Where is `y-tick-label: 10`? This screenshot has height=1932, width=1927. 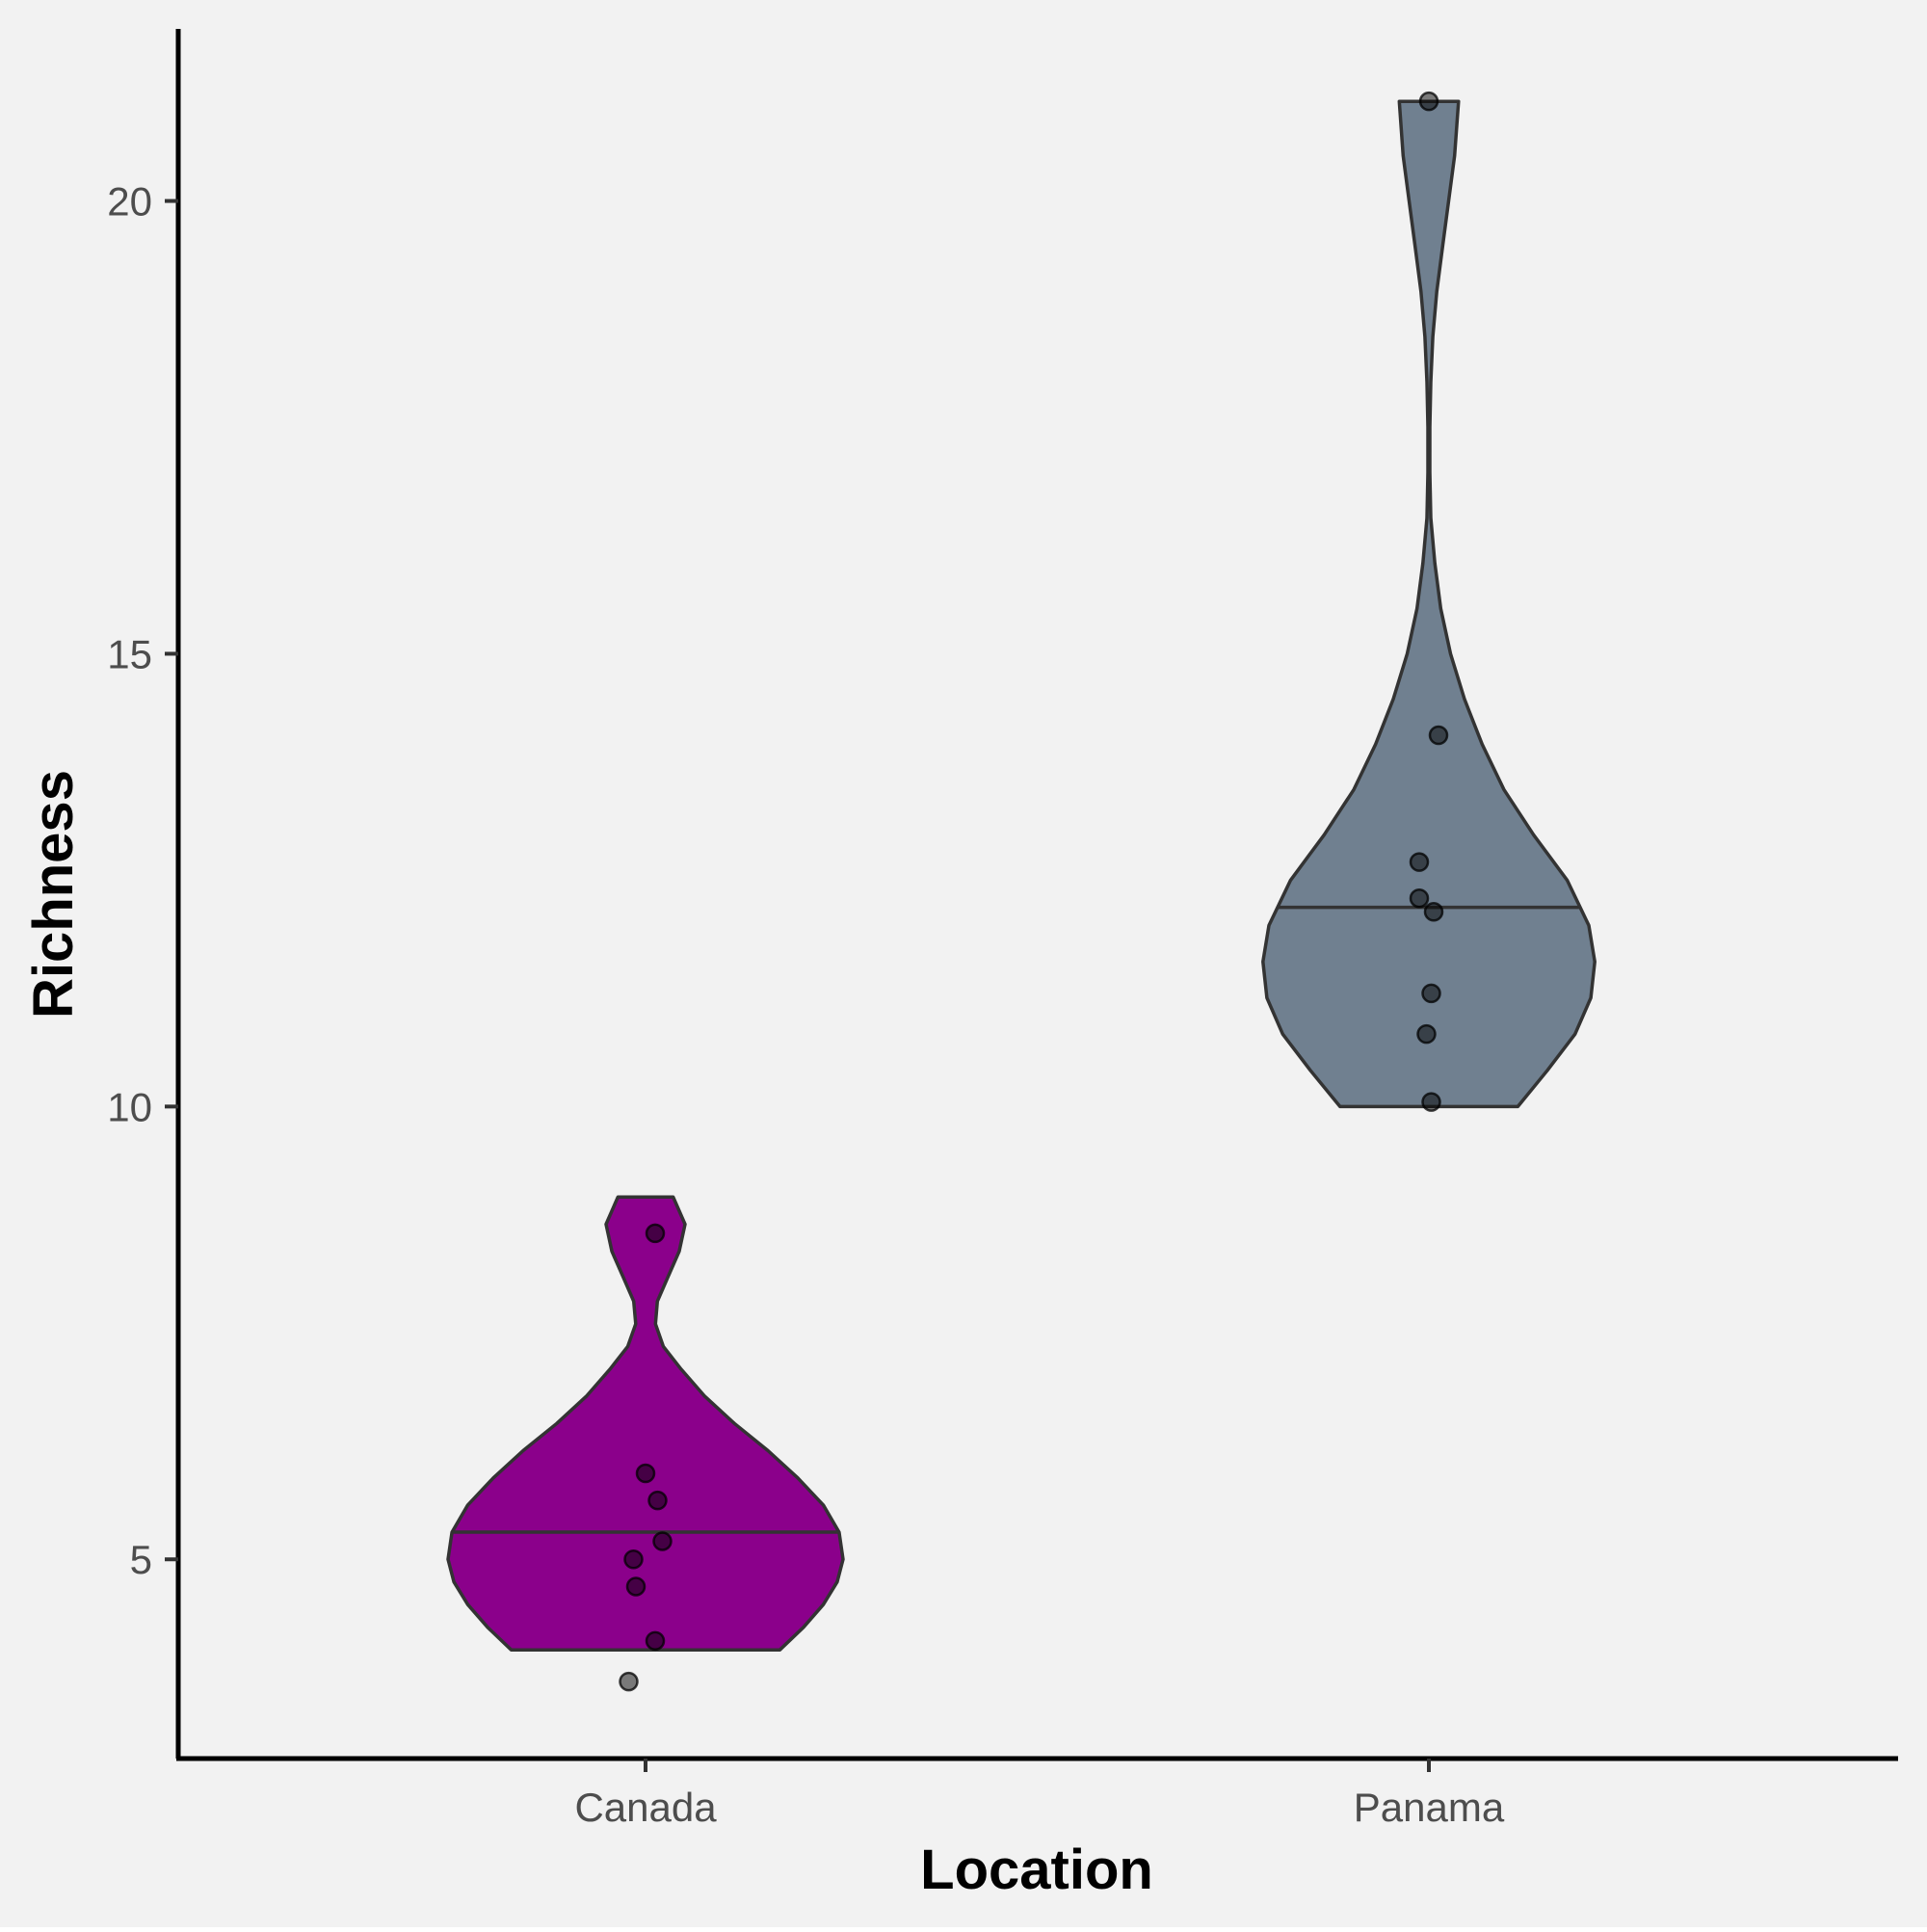 y-tick-label: 10 is located at coordinates (129, 1106).